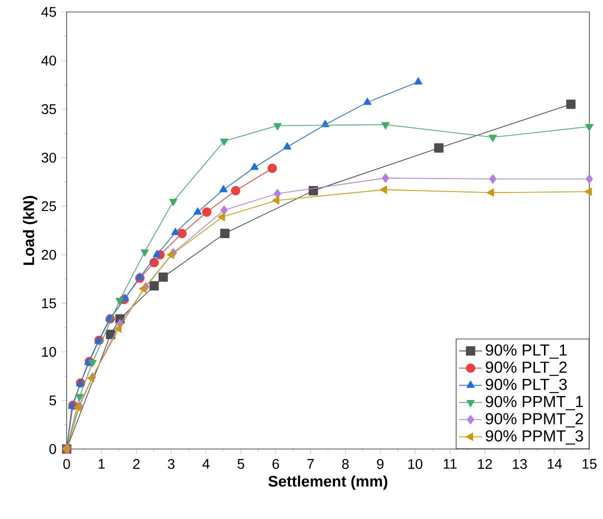 The width and height of the screenshot is (603, 519). Describe the element at coordinates (30, 230) in the screenshot. I see `y-axis-title: Load (kN)` at that location.